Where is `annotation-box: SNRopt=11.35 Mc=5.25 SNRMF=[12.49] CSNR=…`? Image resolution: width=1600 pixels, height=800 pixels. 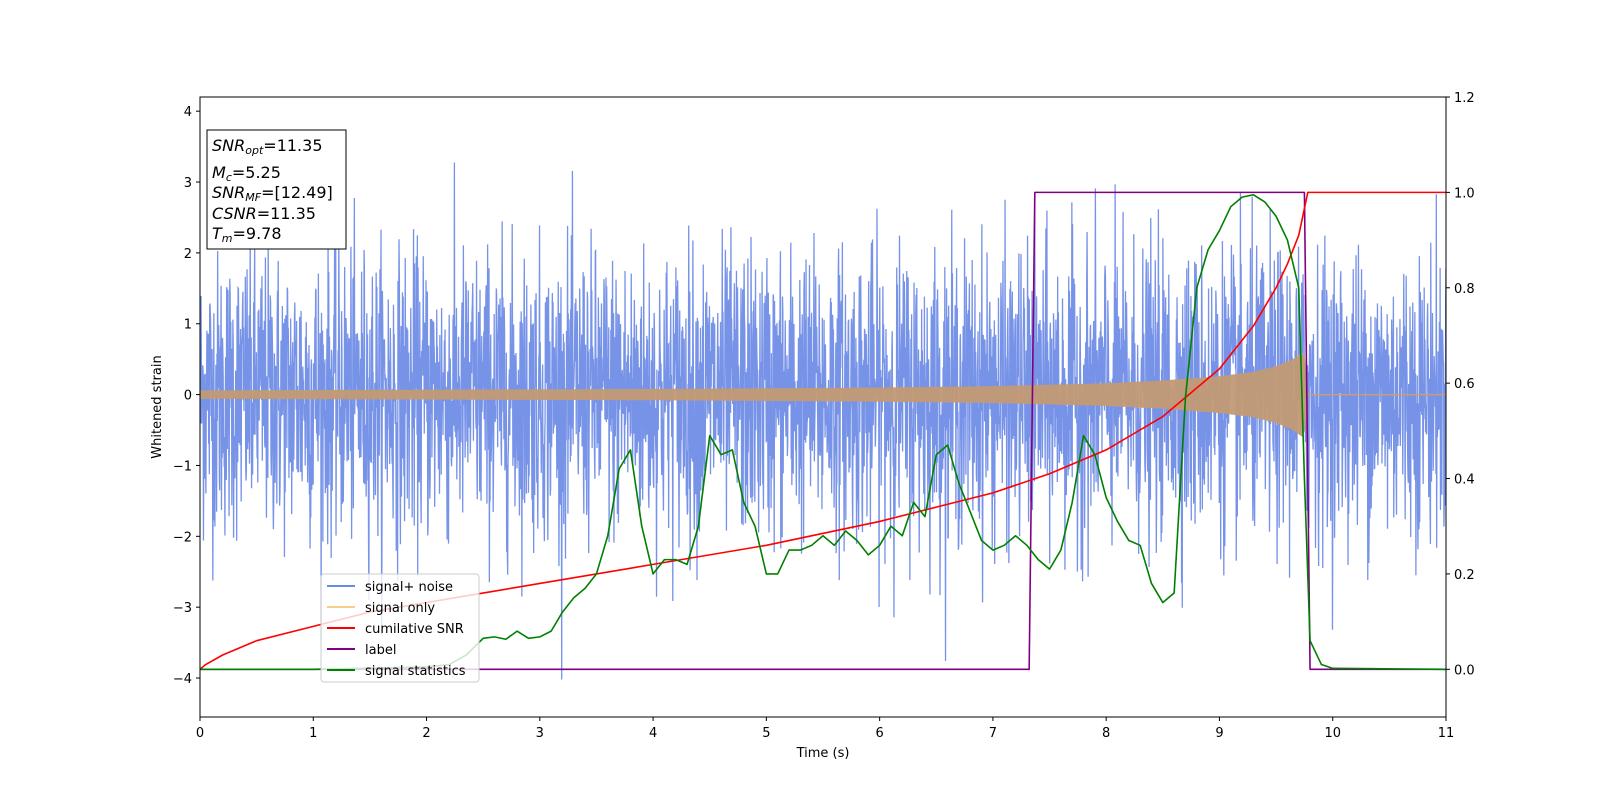 annotation-box: SNRopt=11.35 Mc=5.25 SNRMF=[12.49] CSNR=… is located at coordinates (276, 189).